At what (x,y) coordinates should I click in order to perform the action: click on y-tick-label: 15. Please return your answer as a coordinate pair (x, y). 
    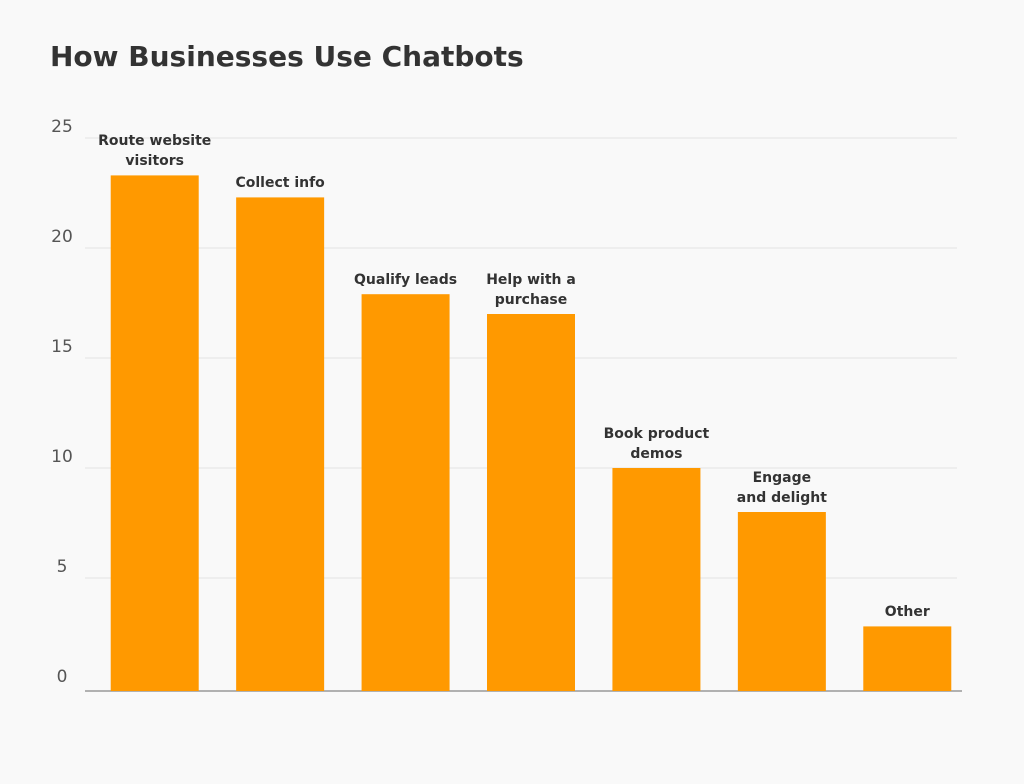
    Looking at the image, I should click on (62, 347).